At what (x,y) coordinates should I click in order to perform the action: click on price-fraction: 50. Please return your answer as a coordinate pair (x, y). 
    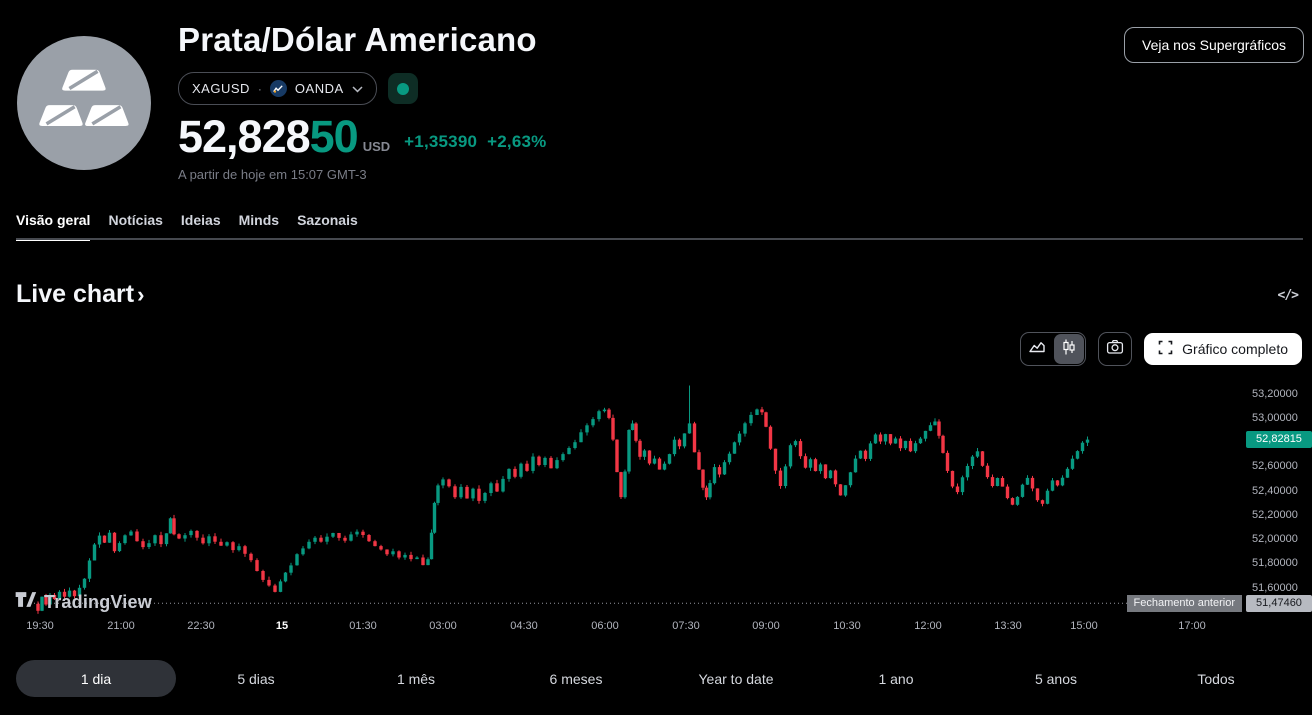
    Looking at the image, I should click on (334, 137).